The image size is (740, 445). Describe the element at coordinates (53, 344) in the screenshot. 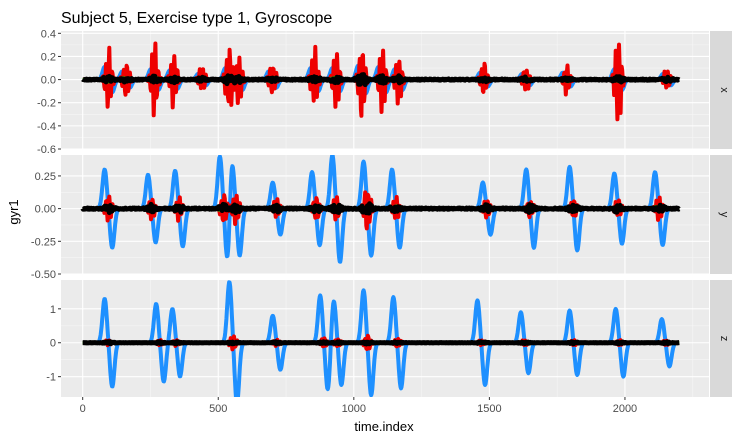

I see `y-tick-label: 0` at that location.